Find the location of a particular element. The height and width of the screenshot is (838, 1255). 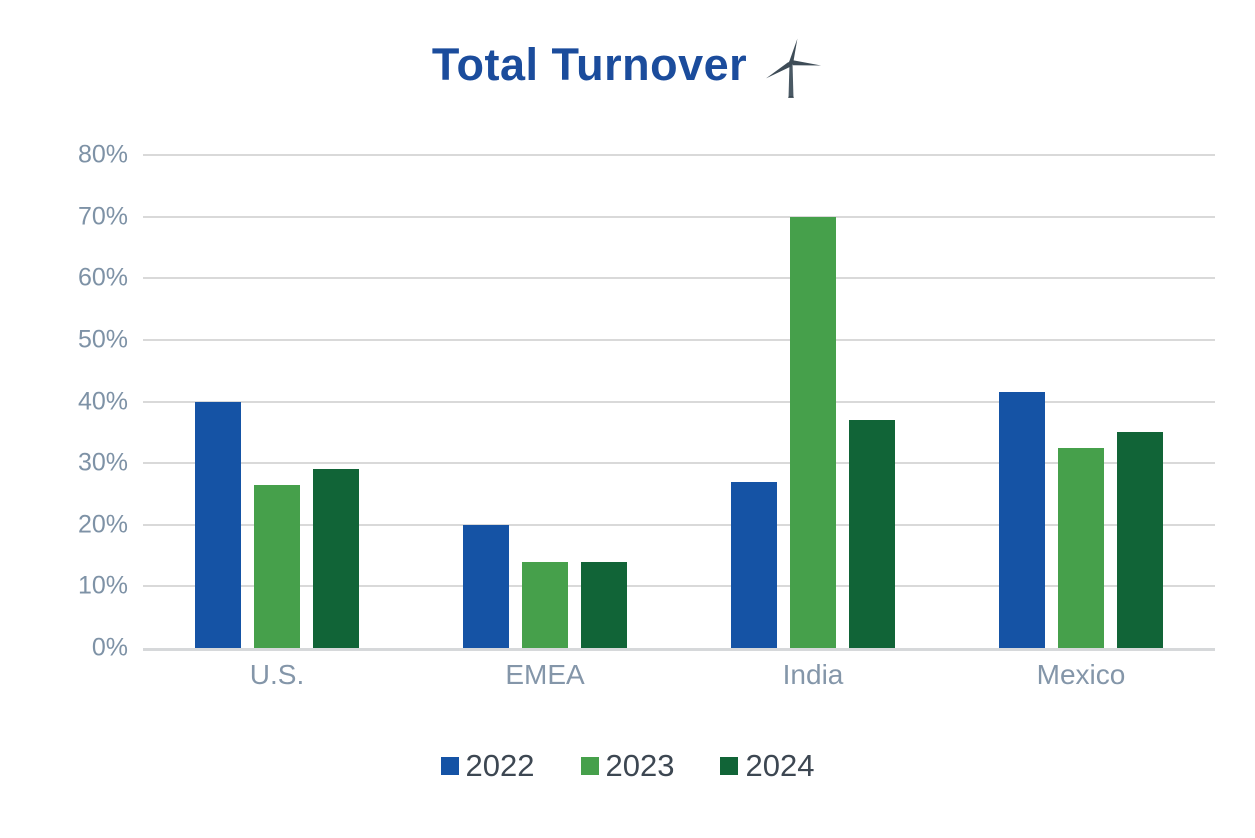

legend-item-2023: 2023 is located at coordinates (627, 765).